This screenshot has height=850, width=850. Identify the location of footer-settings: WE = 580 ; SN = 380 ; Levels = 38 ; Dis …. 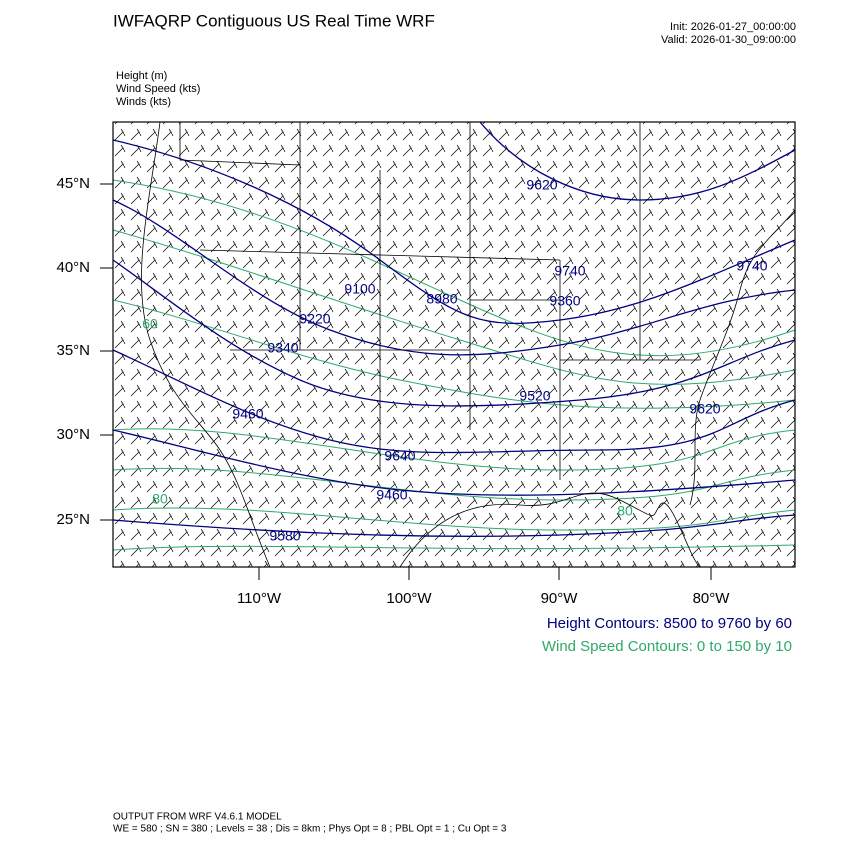
(310, 829).